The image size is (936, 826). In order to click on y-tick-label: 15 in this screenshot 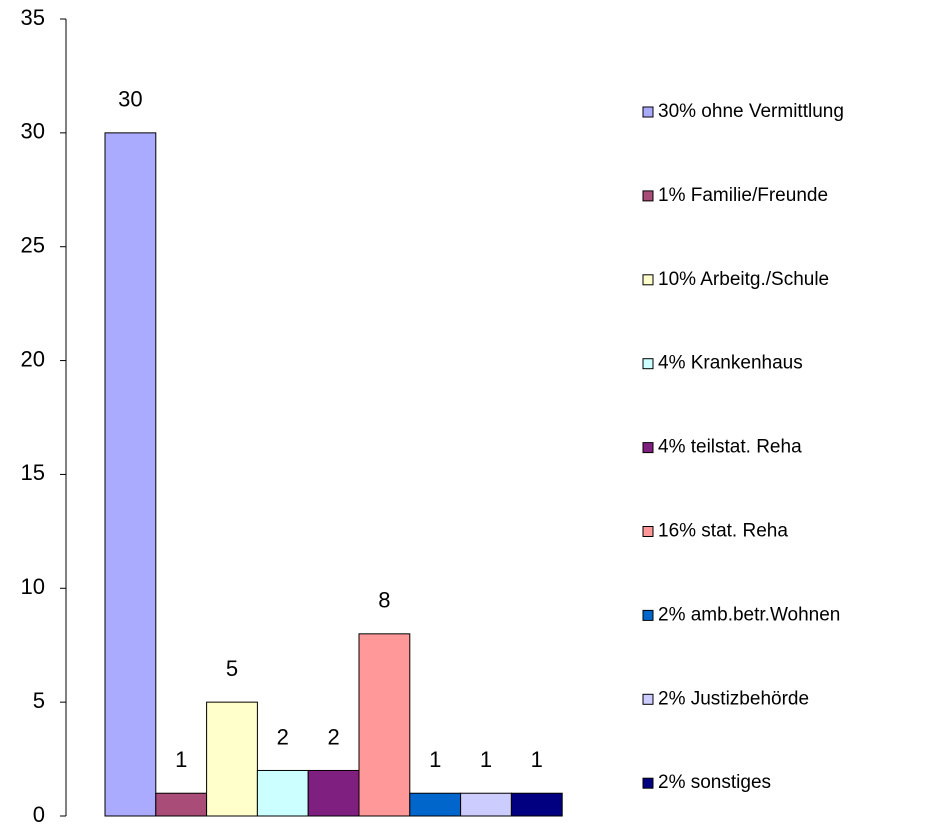, I will do `click(33, 472)`.